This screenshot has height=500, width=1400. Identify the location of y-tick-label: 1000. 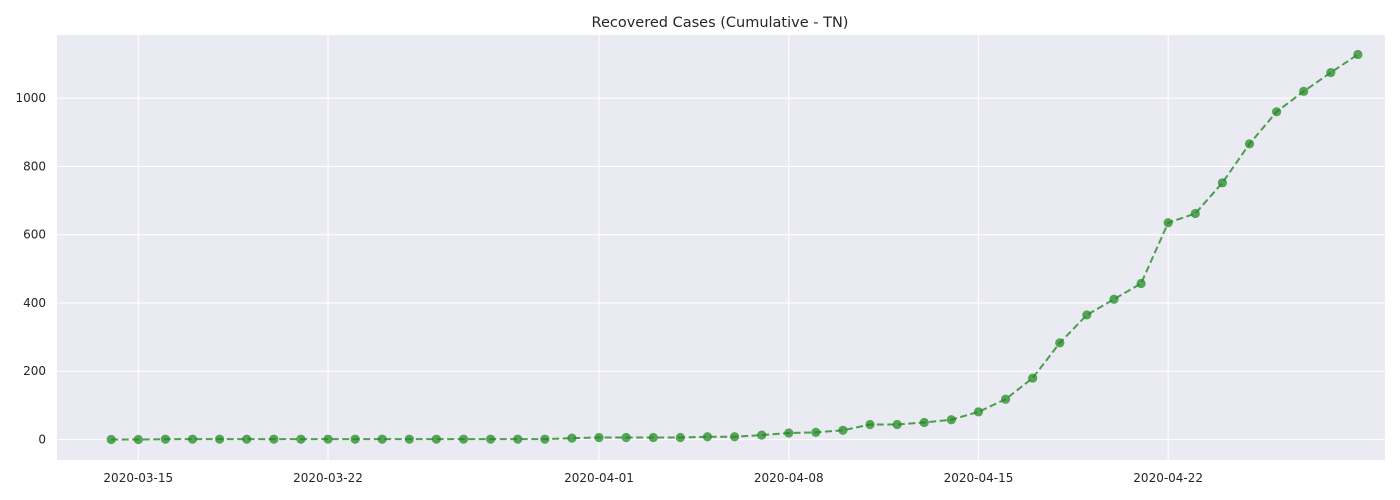
(30, 98).